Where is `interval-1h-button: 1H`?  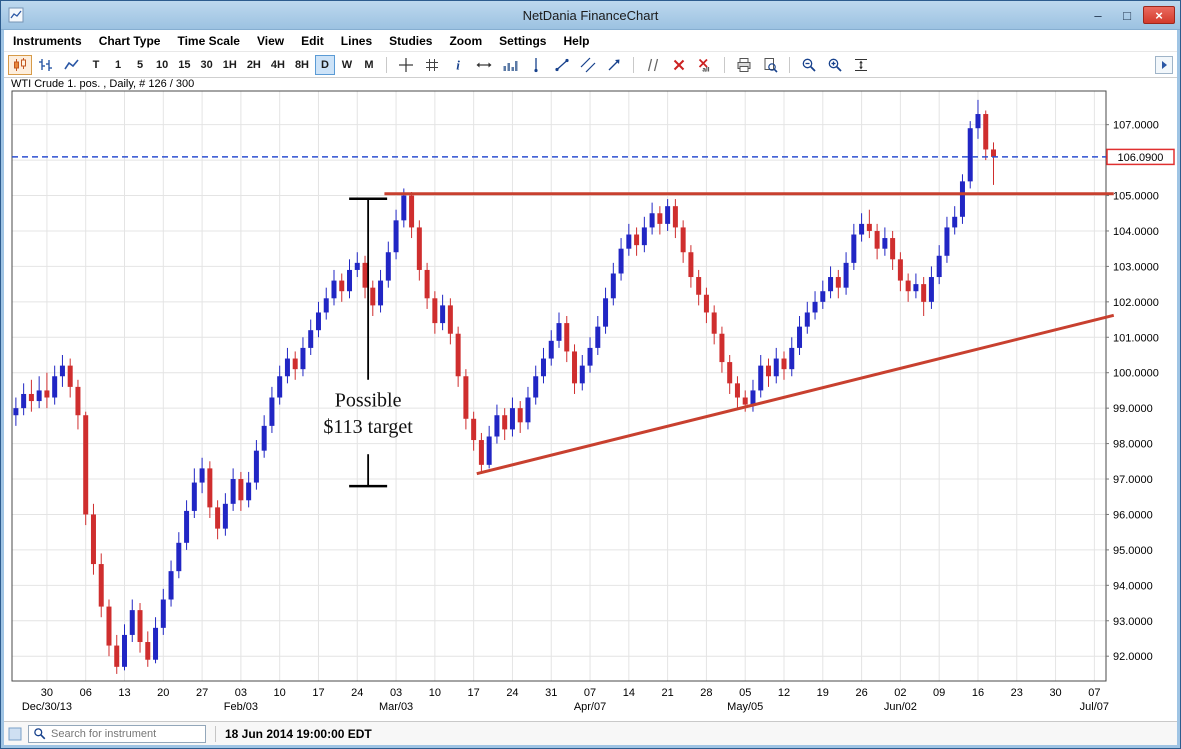 interval-1h-button: 1H is located at coordinates (229, 64).